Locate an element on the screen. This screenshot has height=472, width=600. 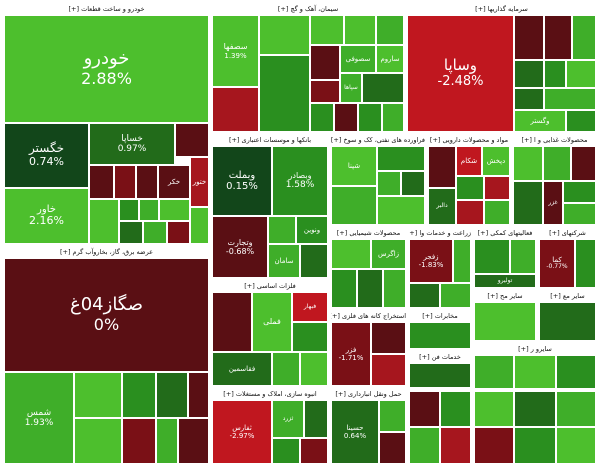
tile-vasapa: وساپا -2.48% is located at coordinates (460, 73).